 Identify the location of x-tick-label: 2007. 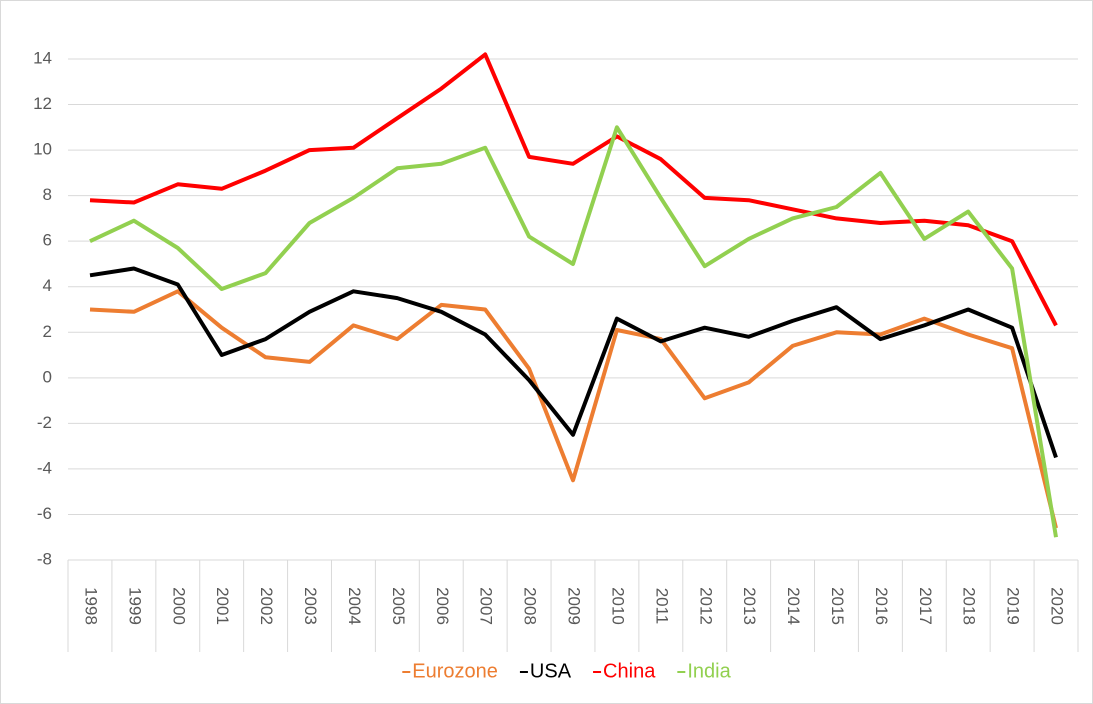
(486, 606).